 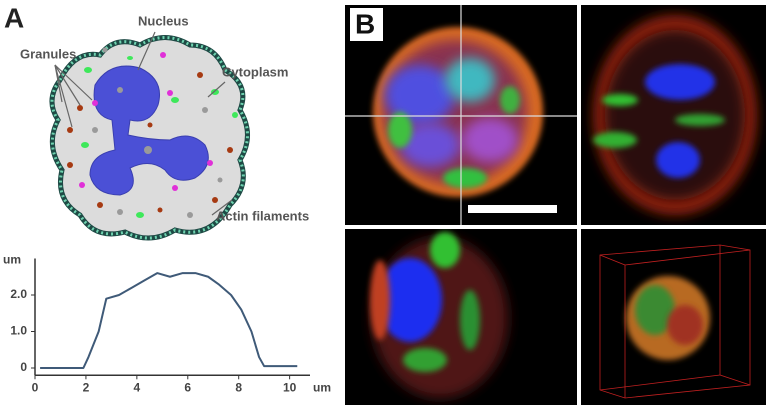 What do you see at coordinates (163, 20) in the screenshot?
I see `label-nucleus: Nucleus` at bounding box center [163, 20].